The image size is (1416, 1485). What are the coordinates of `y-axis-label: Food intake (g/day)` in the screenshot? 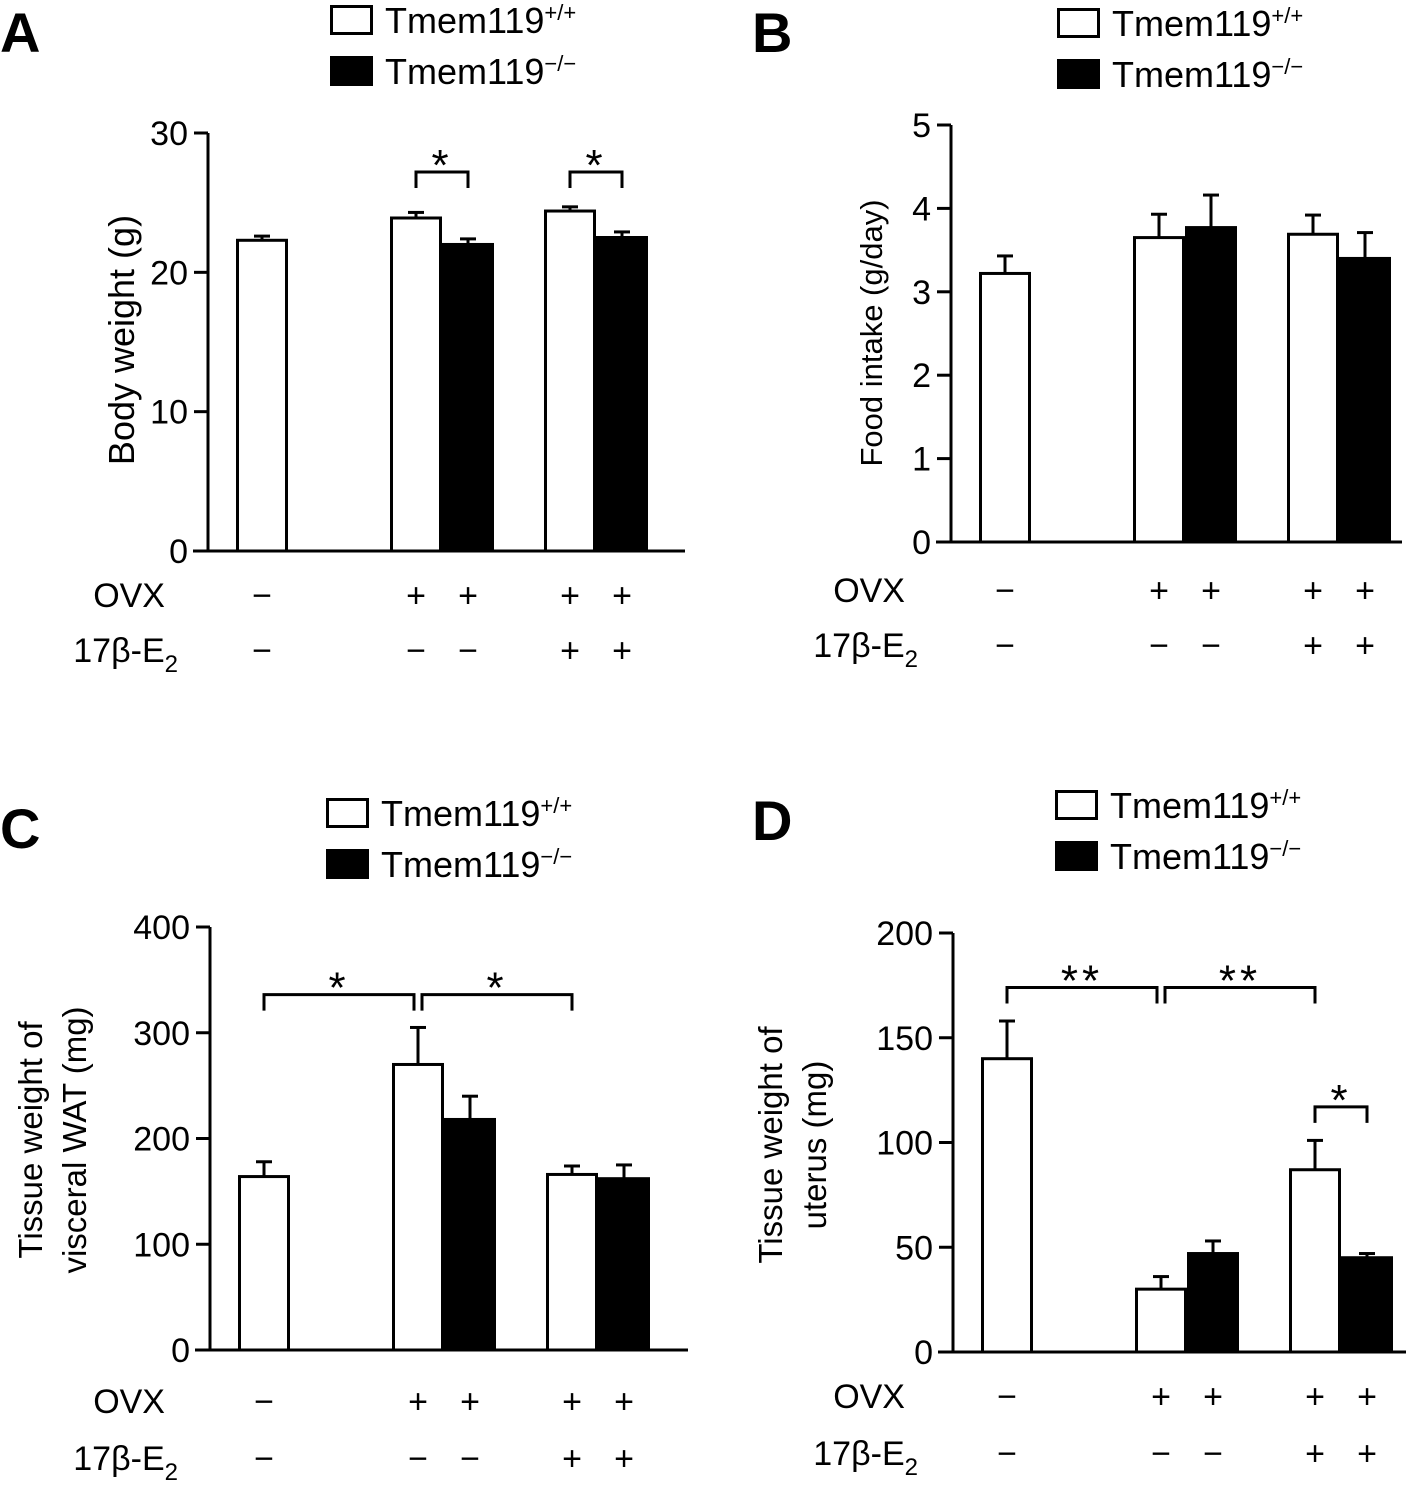 It's located at (871, 332).